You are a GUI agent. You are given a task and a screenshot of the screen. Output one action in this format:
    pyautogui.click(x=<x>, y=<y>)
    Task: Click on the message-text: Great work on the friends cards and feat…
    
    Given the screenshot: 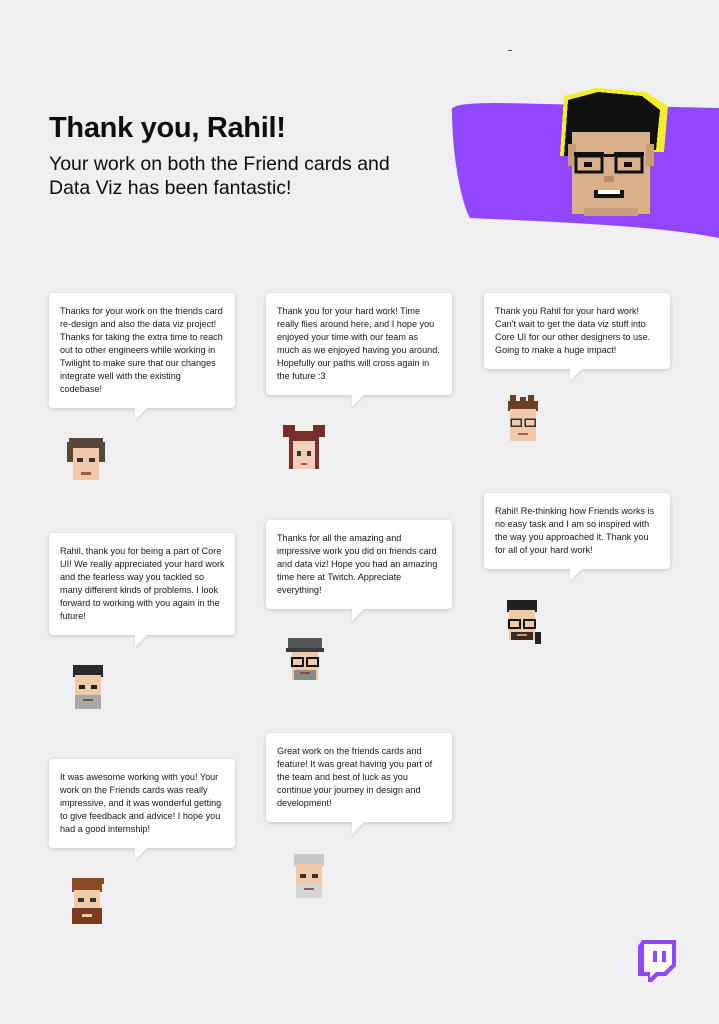 What is the action you would take?
    pyautogui.click(x=355, y=777)
    